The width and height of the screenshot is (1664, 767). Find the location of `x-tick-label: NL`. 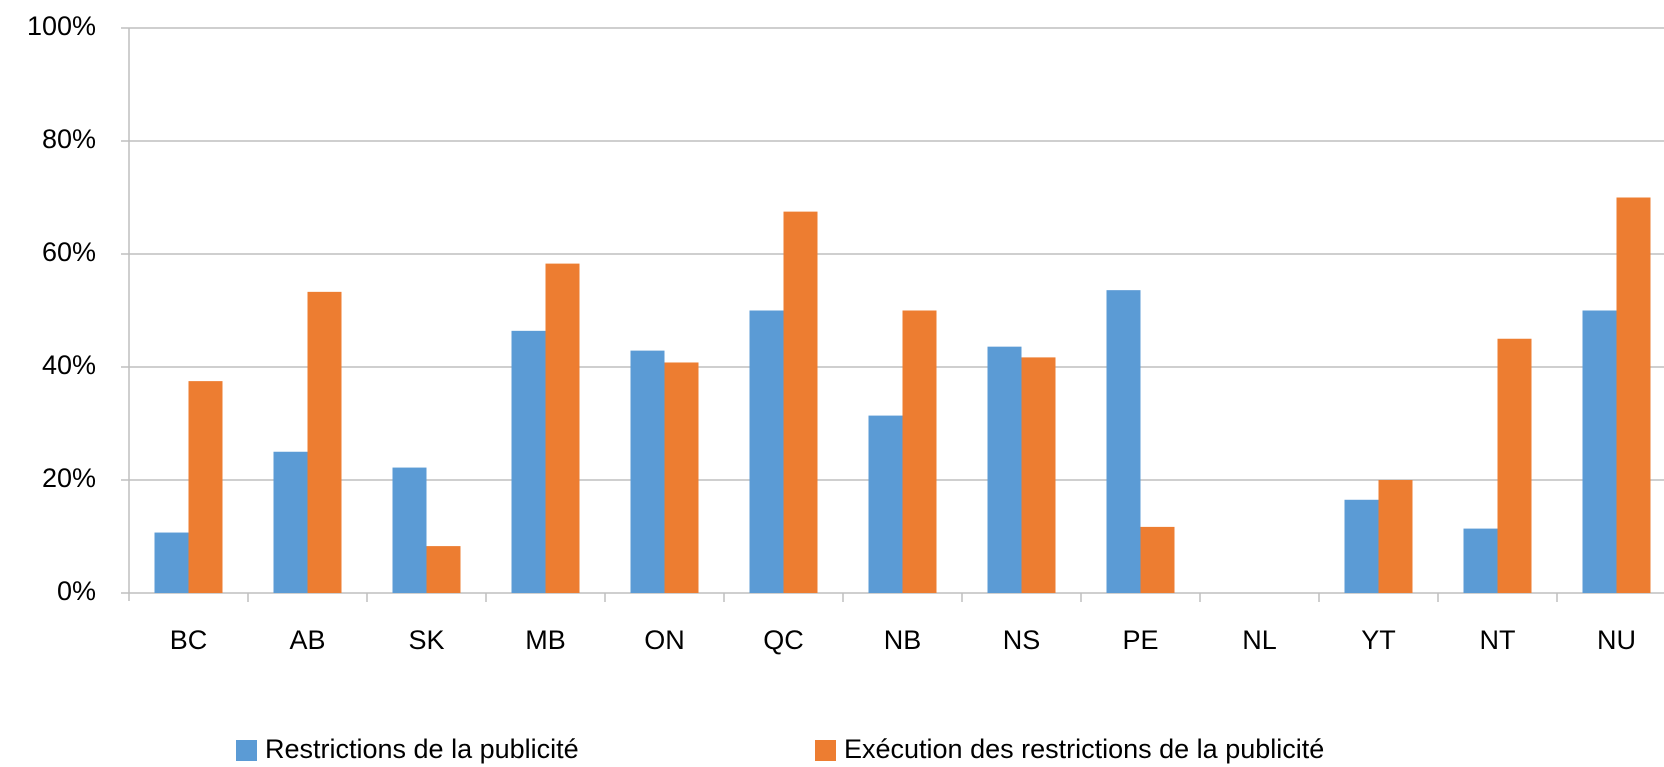

x-tick-label: NL is located at coordinates (1259, 640).